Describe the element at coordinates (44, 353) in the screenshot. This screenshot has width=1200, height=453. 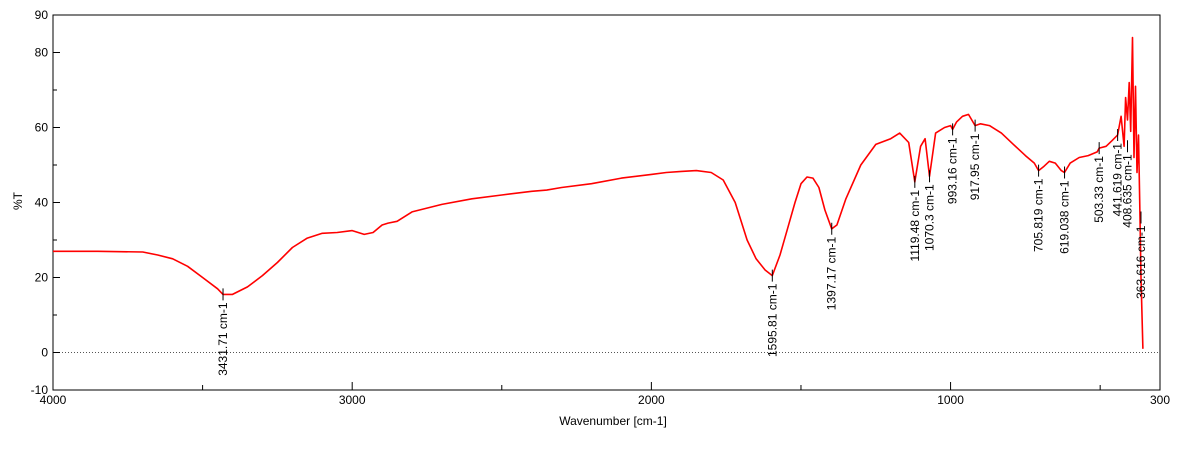
I see `y-tick-label: 0` at that location.